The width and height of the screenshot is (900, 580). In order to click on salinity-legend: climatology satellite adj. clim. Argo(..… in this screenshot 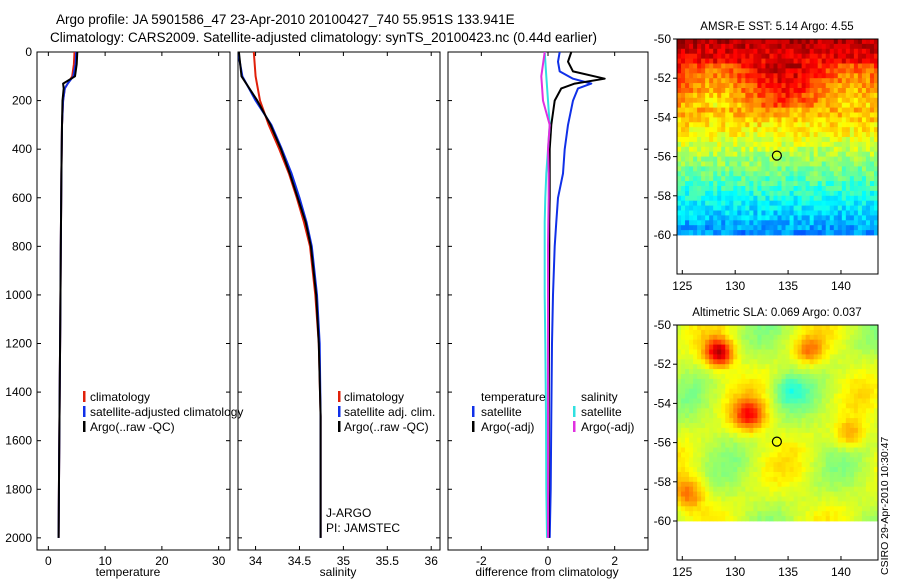, I will do `click(380, 462)`.